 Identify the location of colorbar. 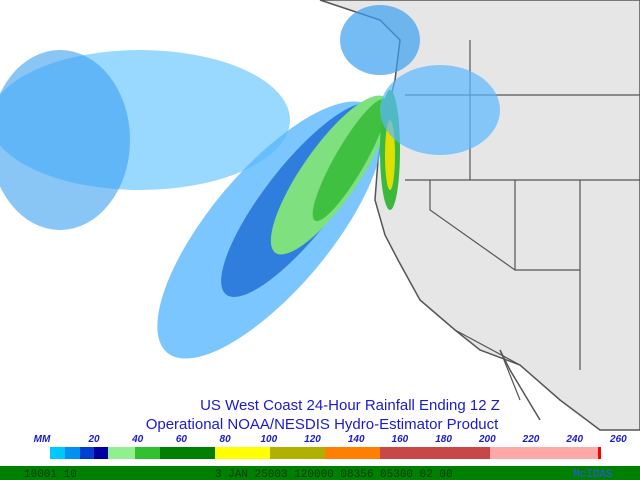
(325, 453).